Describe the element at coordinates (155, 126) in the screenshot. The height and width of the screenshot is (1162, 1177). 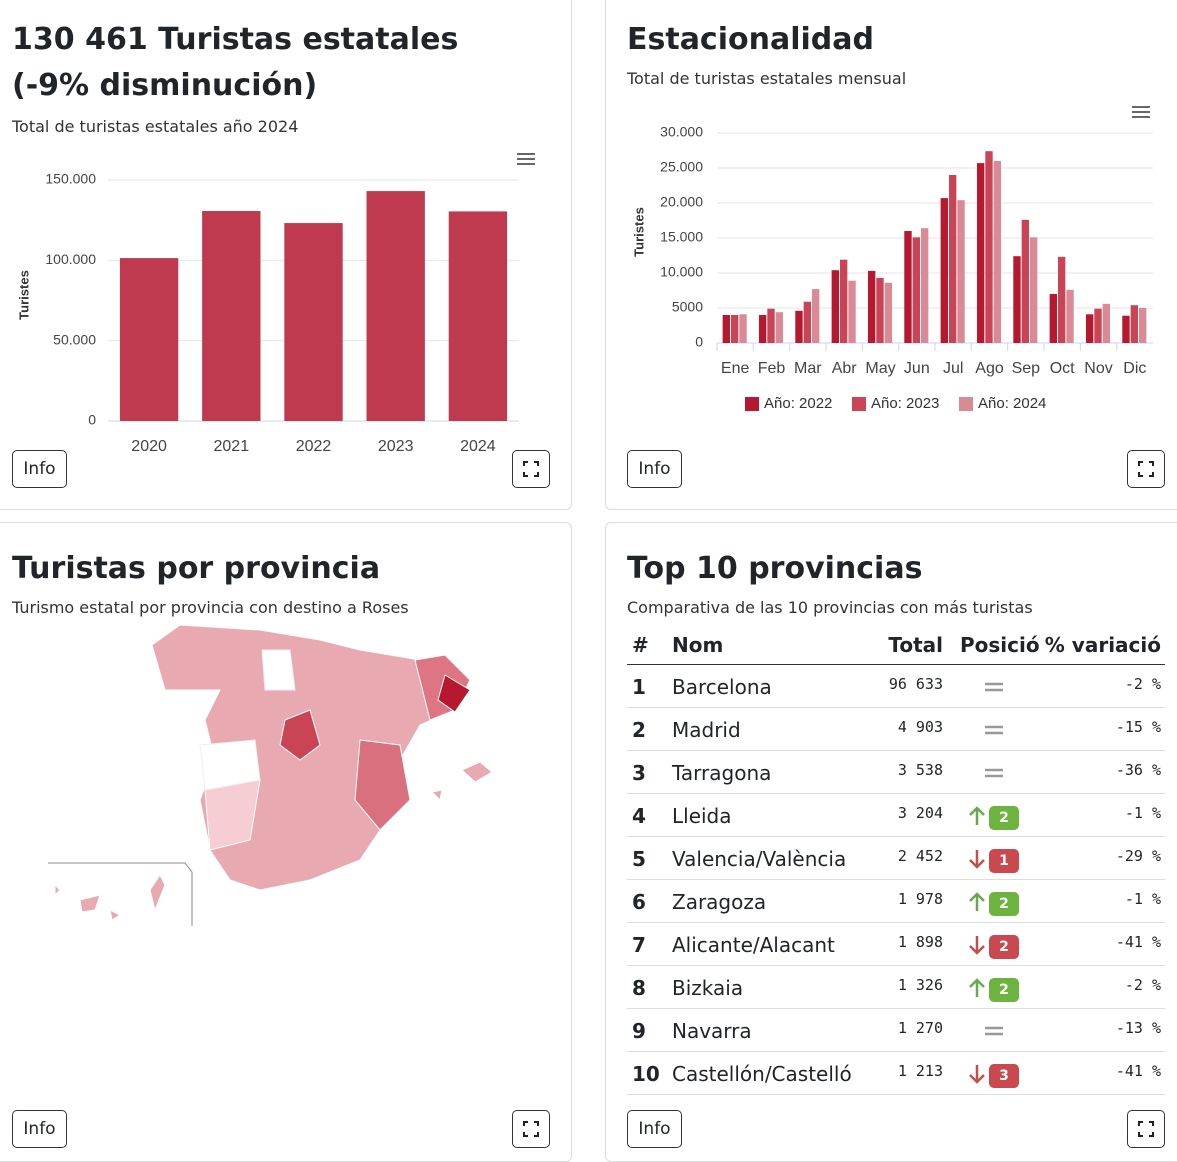
I see `subtitle: Total de turistas estatales año 2024` at that location.